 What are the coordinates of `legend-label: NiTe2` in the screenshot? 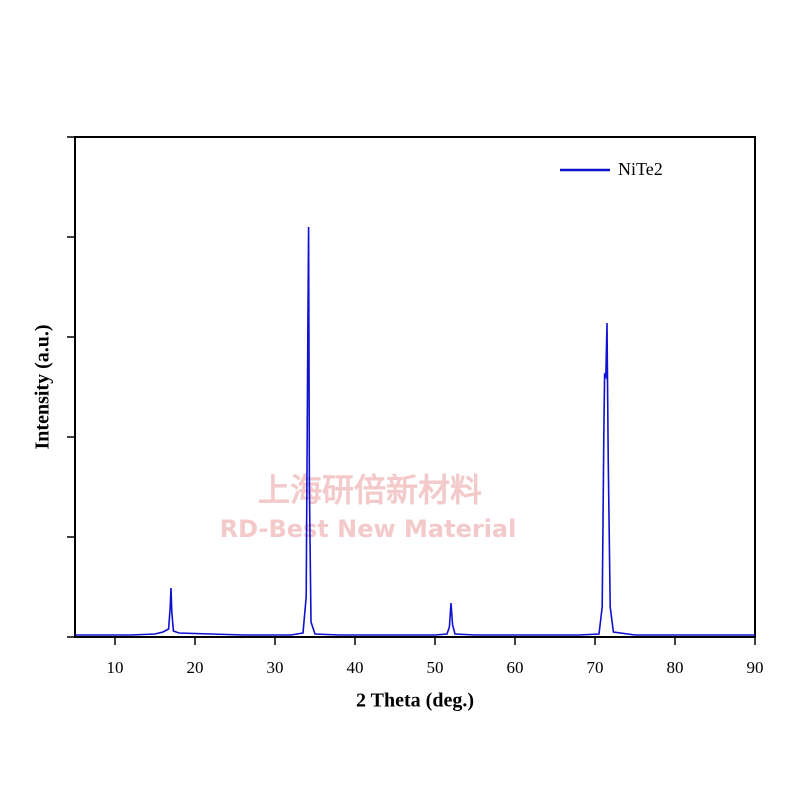 It's located at (640, 169).